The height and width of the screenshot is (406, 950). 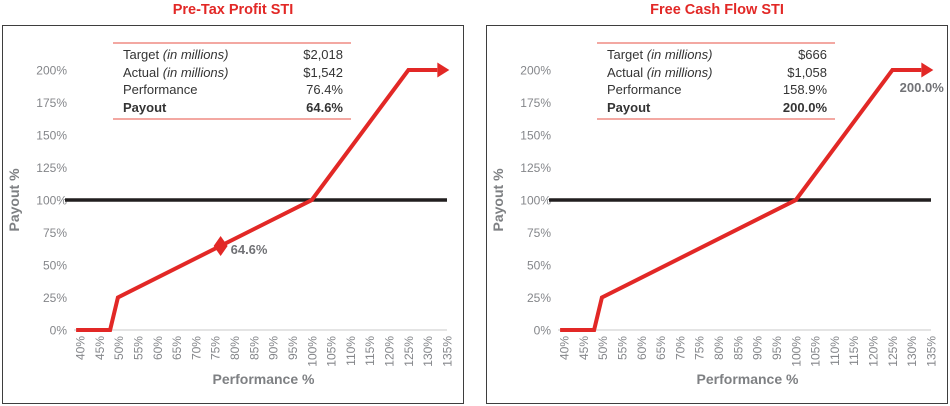 What do you see at coordinates (807, 72) in the screenshot?
I see `row-value: $1,058` at bounding box center [807, 72].